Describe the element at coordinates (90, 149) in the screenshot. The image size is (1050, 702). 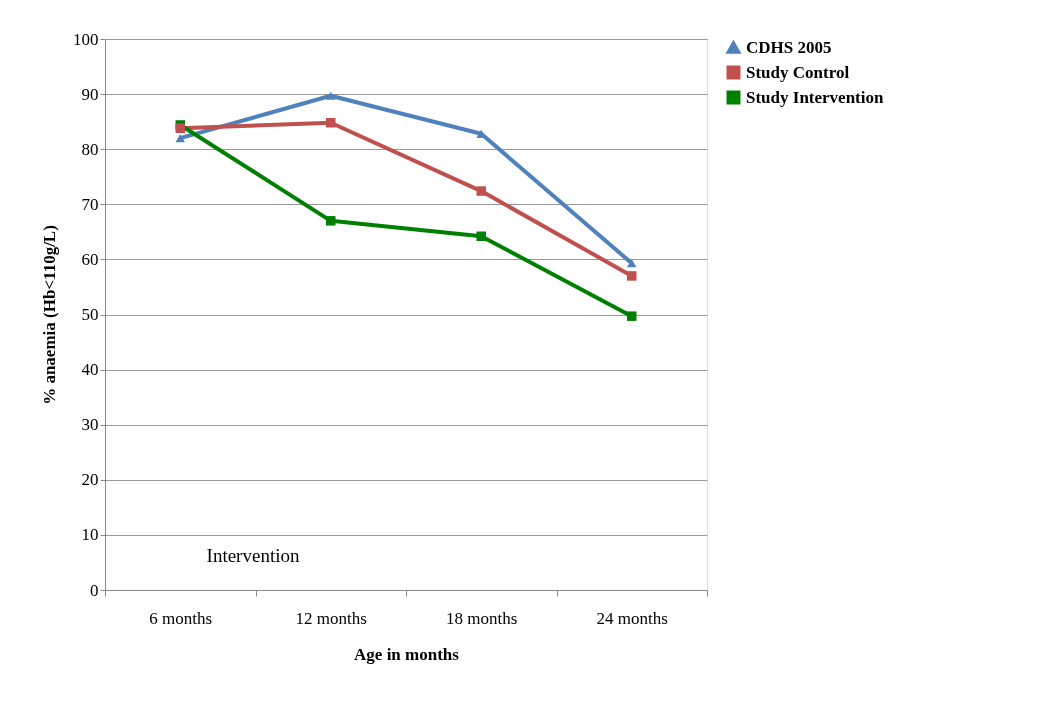
I see `y-tick-label: 80` at that location.